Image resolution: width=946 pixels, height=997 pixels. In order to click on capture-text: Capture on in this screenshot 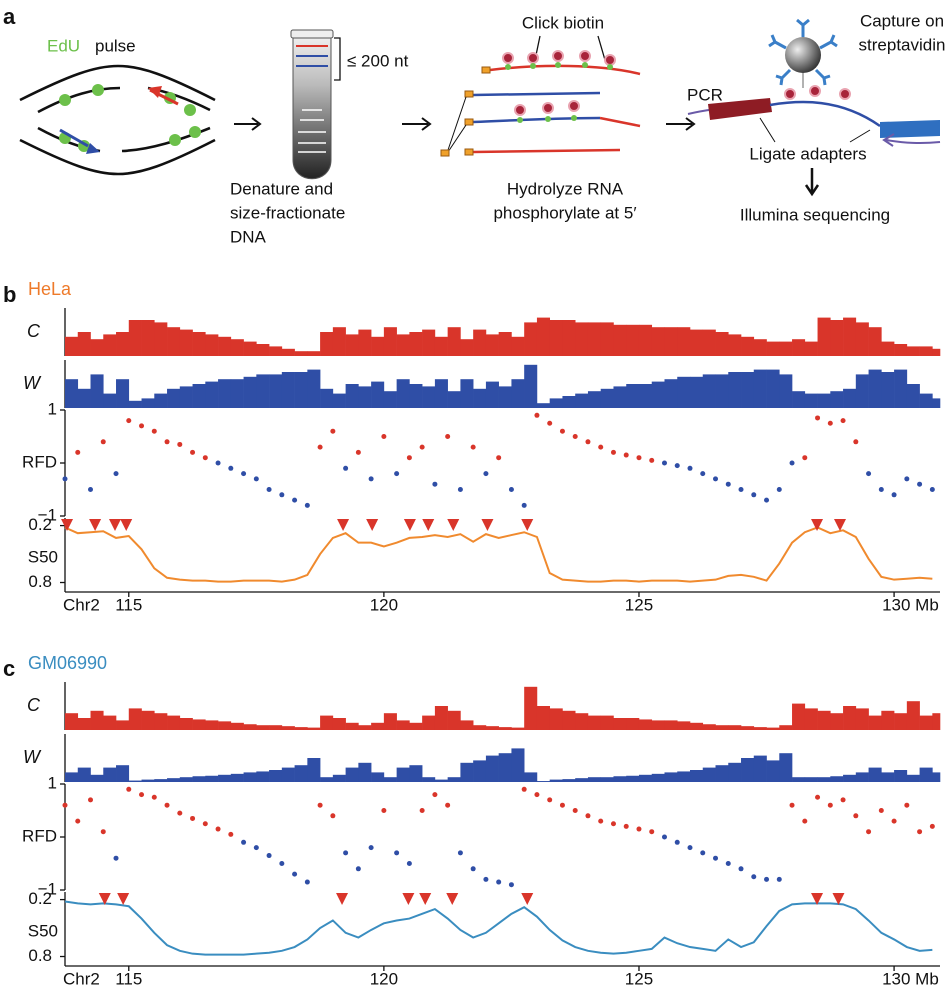, I will do `click(902, 20)`.